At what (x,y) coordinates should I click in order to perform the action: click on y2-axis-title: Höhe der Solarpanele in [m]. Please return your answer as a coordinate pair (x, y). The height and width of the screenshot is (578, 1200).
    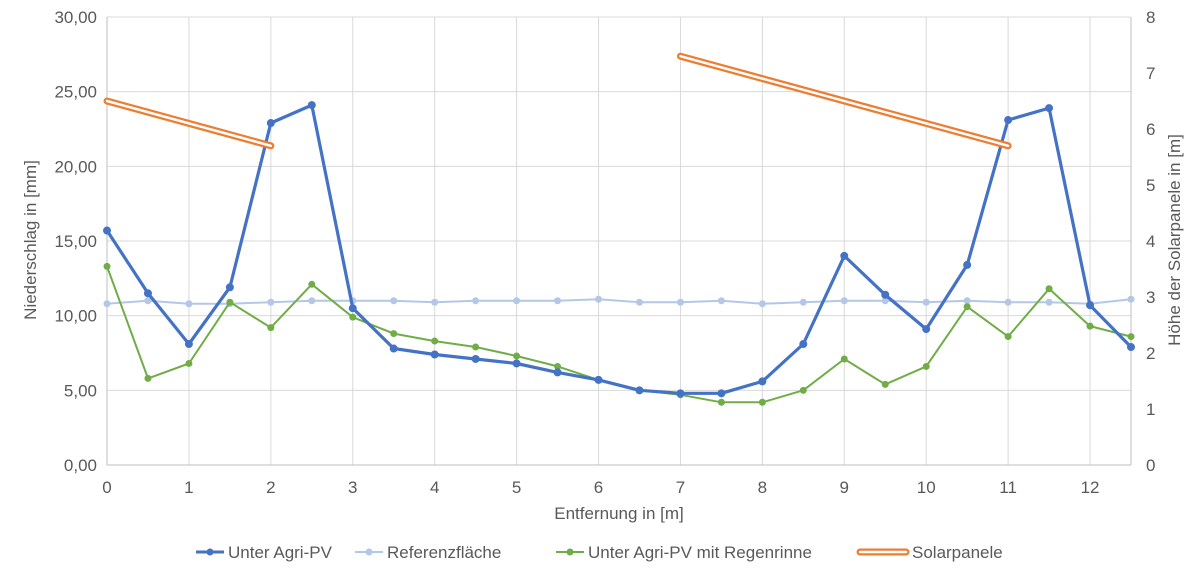
    Looking at the image, I should click on (1174, 240).